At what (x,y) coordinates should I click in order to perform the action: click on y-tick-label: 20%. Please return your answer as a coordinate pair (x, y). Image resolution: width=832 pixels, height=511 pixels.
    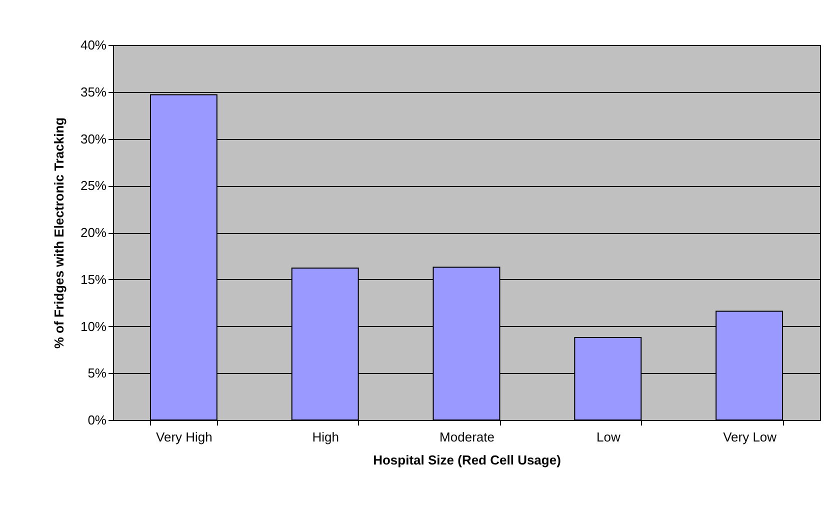
    Looking at the image, I should click on (93, 232).